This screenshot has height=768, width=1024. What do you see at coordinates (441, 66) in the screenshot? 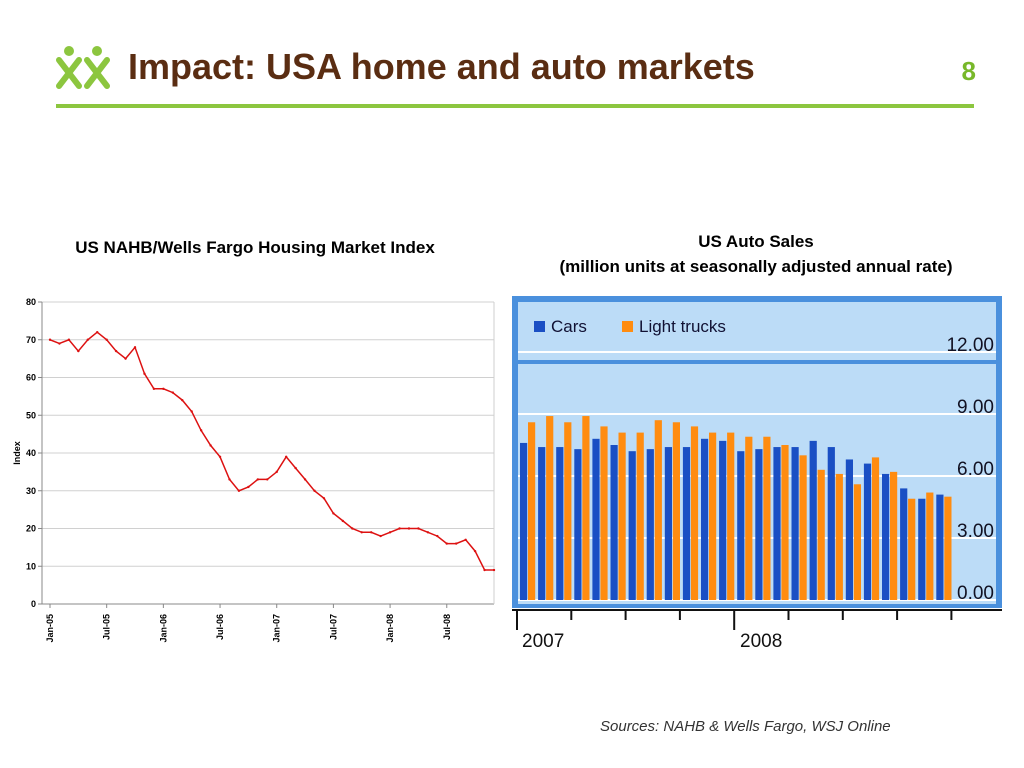
I see `page-title: Impact: USA home and auto markets` at bounding box center [441, 66].